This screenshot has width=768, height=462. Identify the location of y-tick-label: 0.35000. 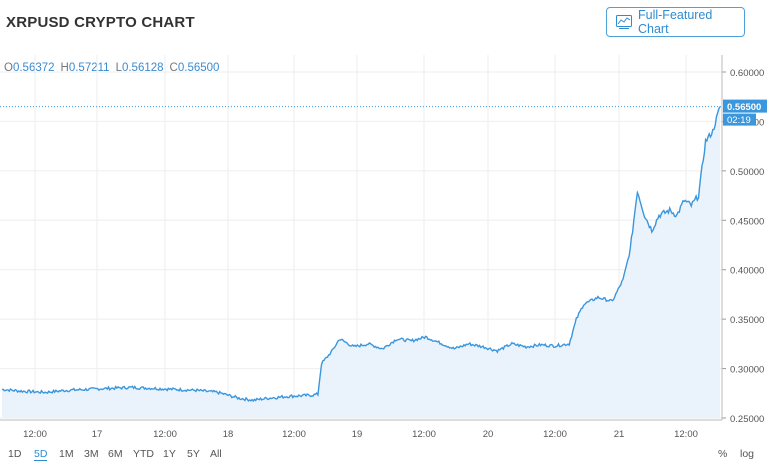
(747, 320).